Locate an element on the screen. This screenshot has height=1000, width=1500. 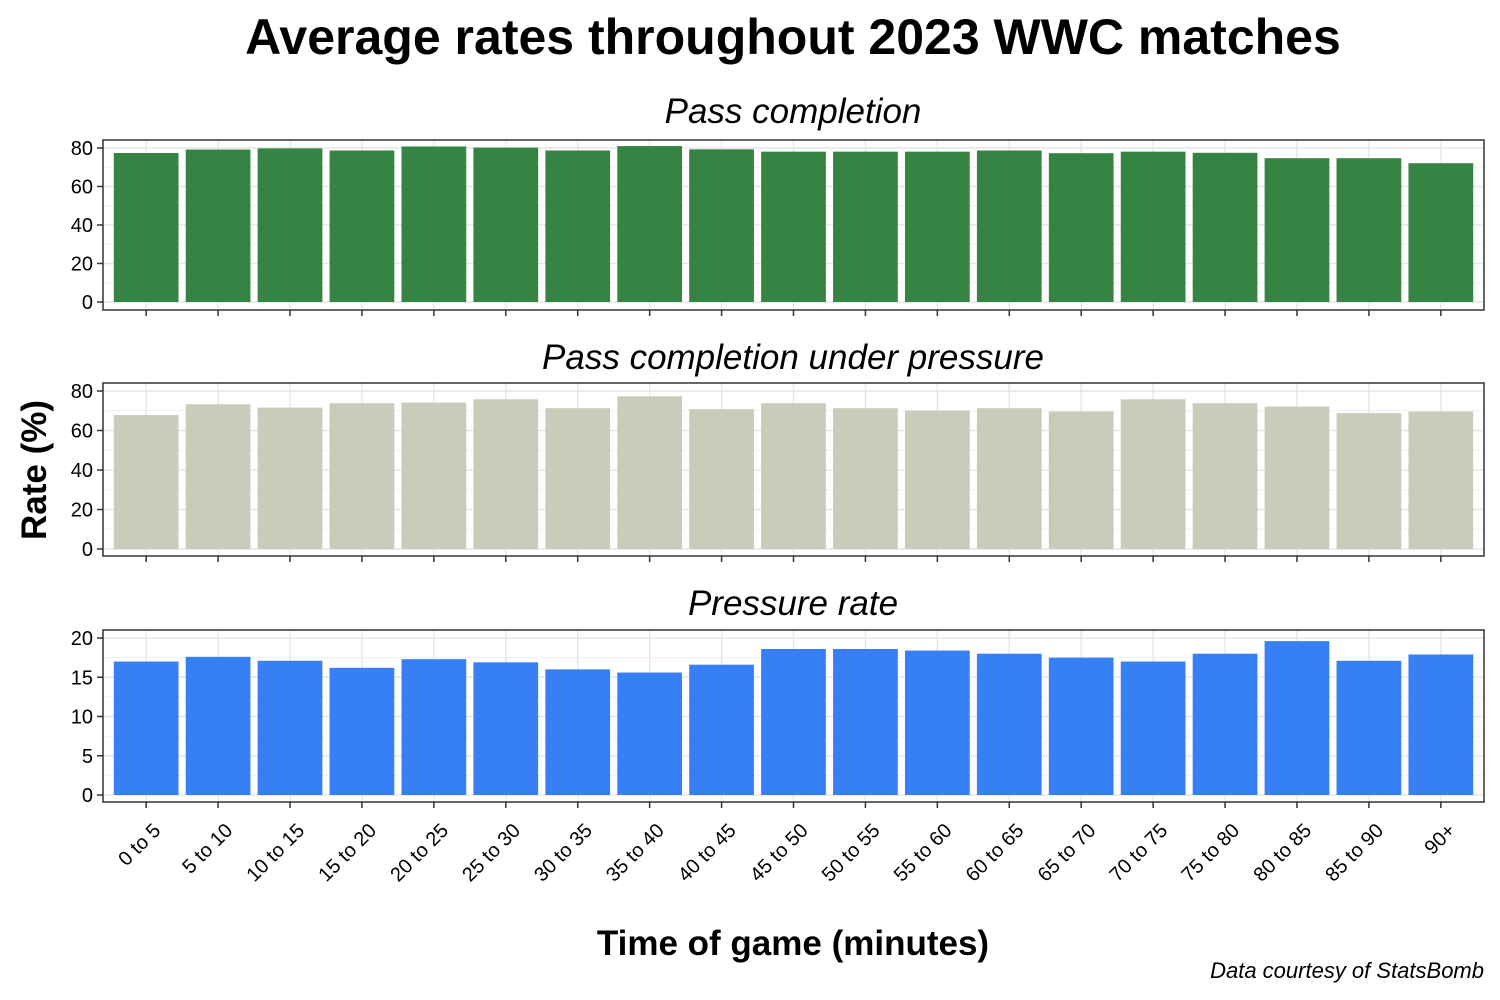
x-tick-label: 45 to 50 is located at coordinates (779, 853).